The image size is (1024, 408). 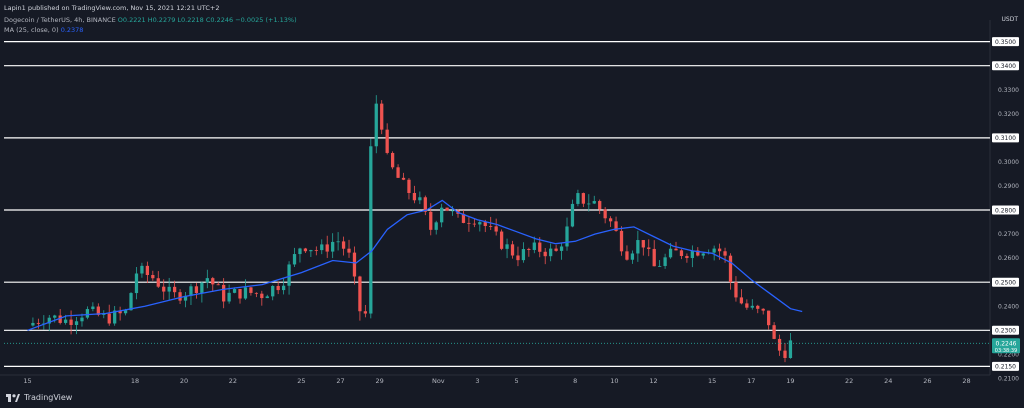 I want to click on x-tick-label: 29, so click(x=379, y=381).